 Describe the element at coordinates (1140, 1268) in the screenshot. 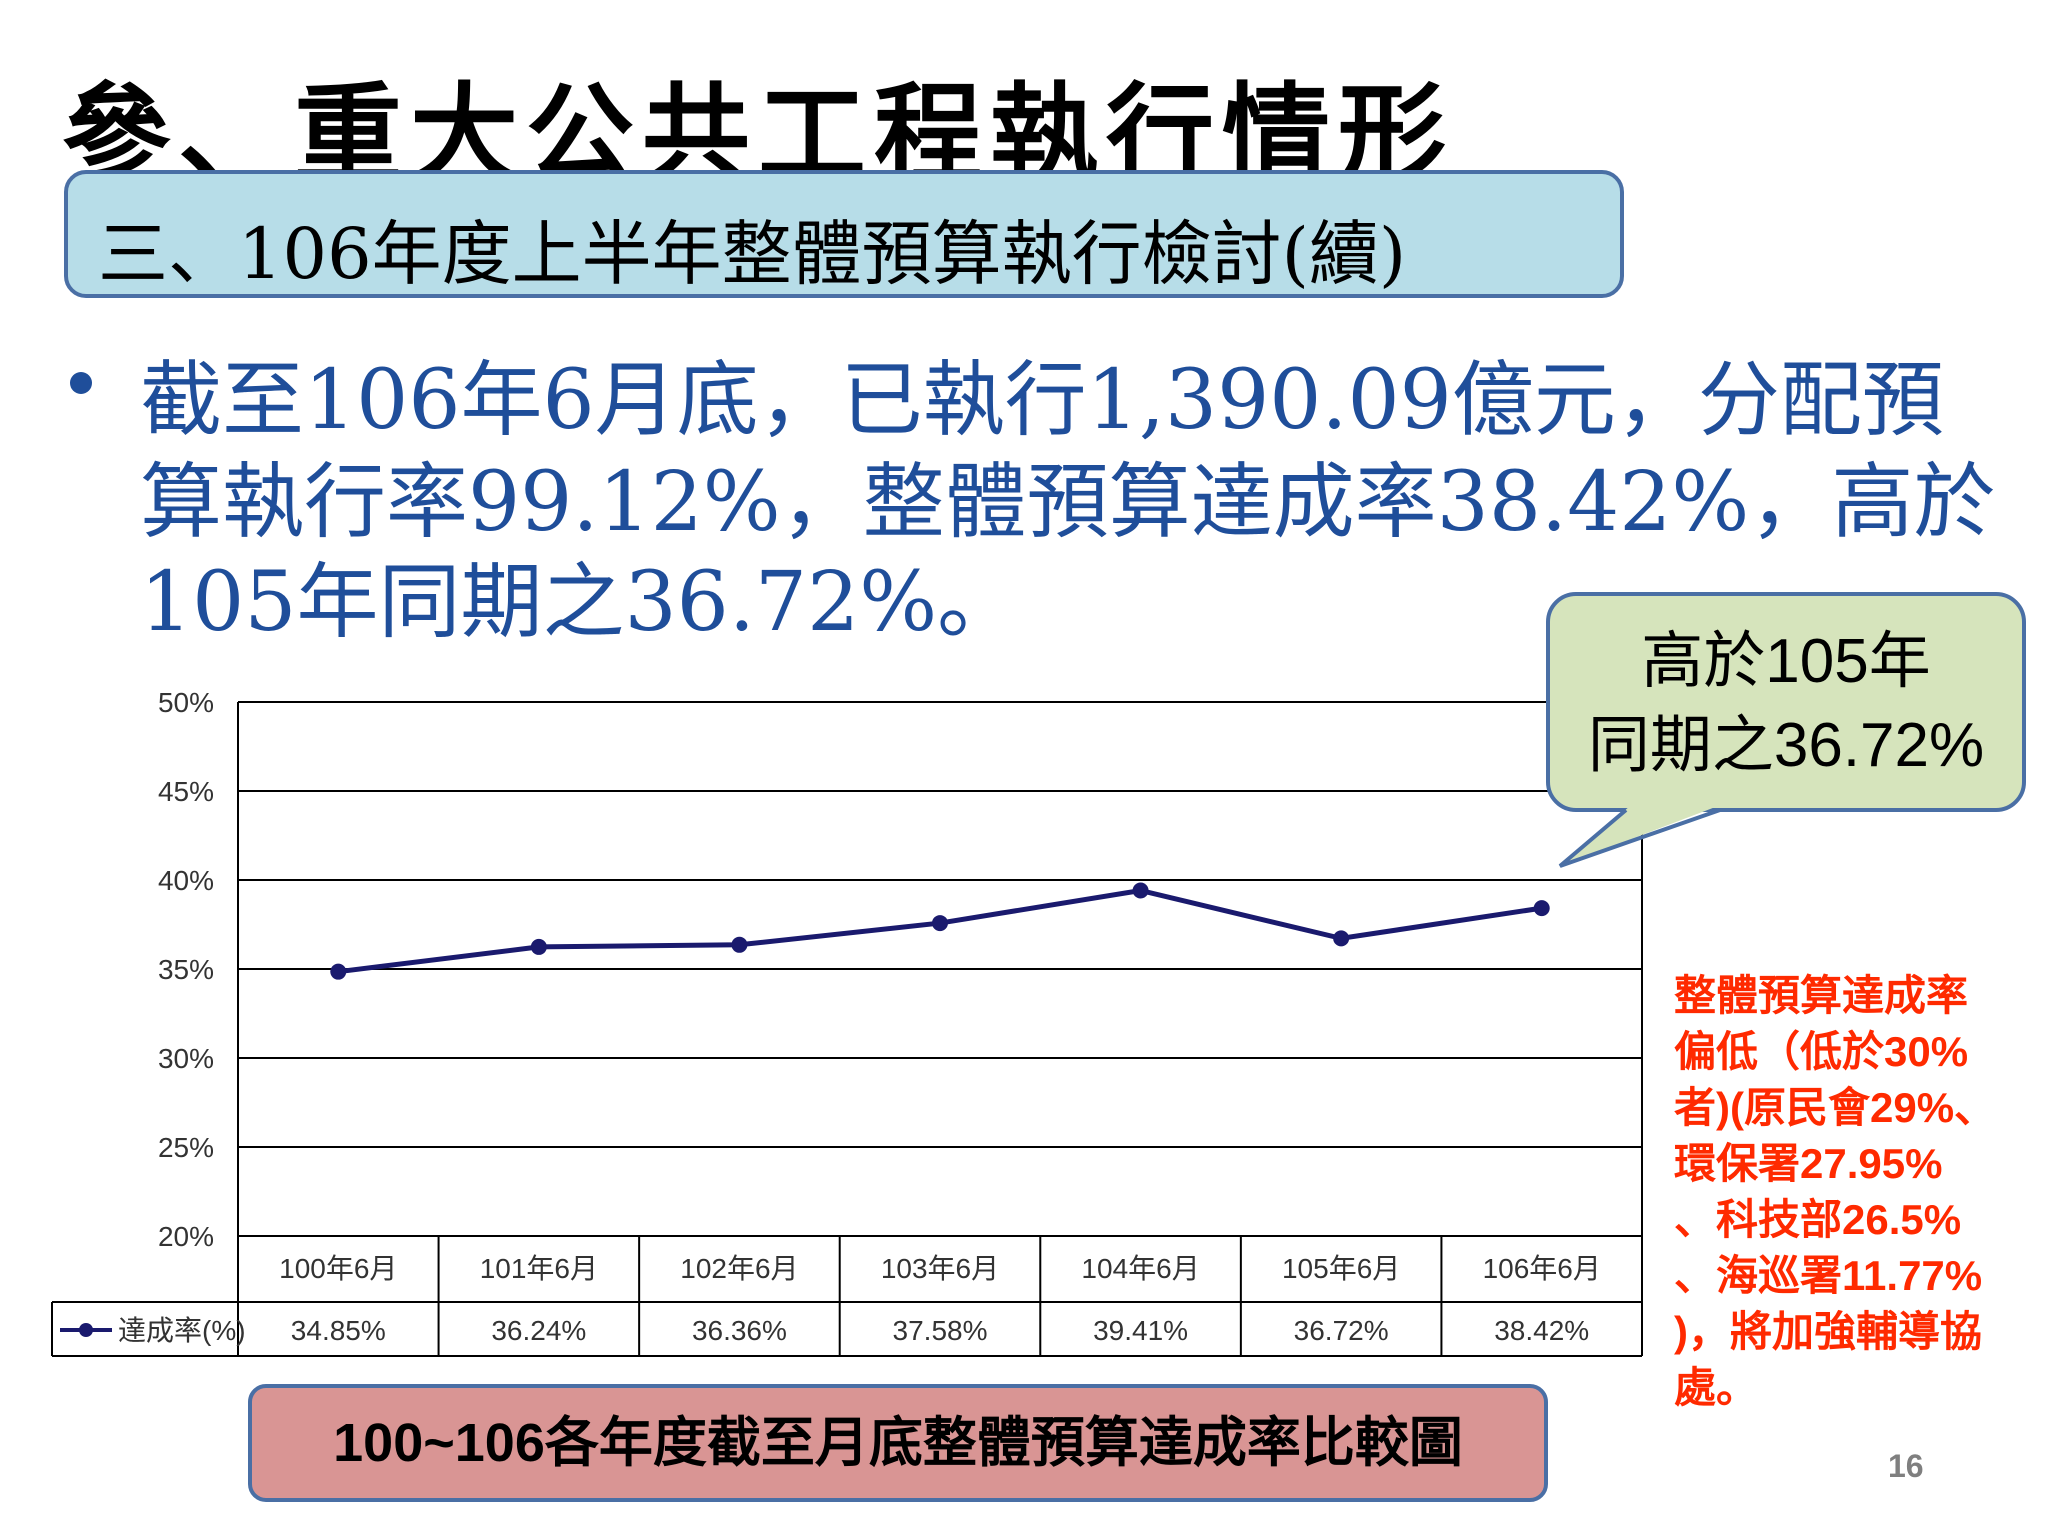

I see `x-category-label: 104年6月` at that location.